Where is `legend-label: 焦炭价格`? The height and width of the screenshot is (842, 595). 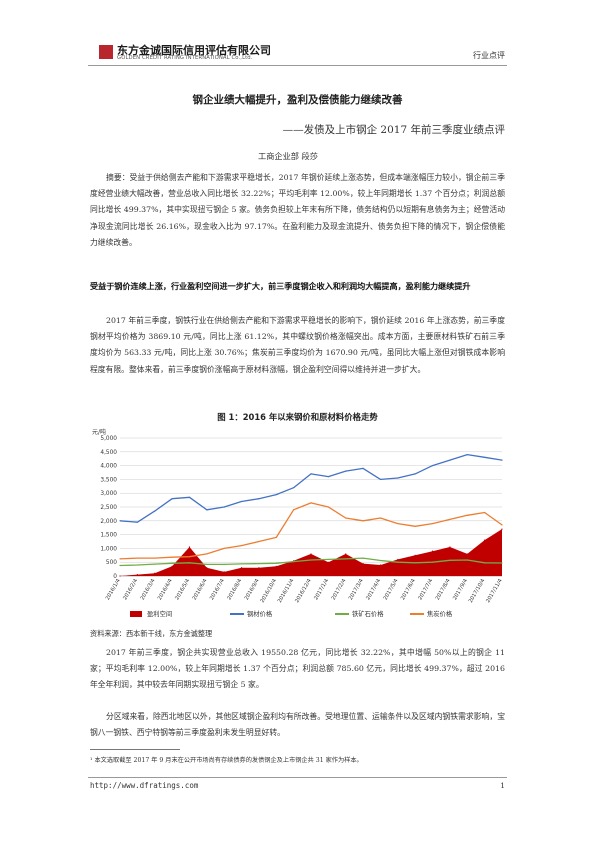 legend-label: 焦炭价格 is located at coordinates (440, 613).